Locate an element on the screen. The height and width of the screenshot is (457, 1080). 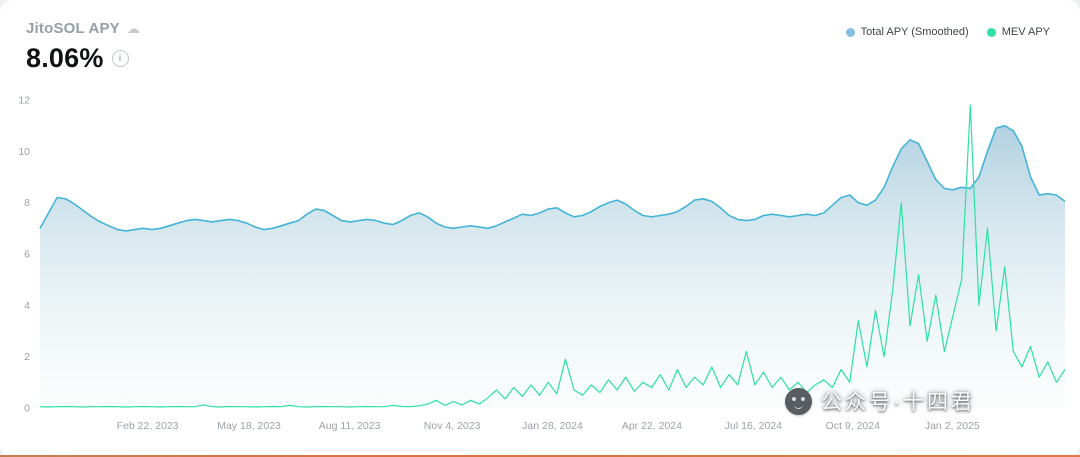
legend-item-mev-apy: MEV APY is located at coordinates (1018, 32).